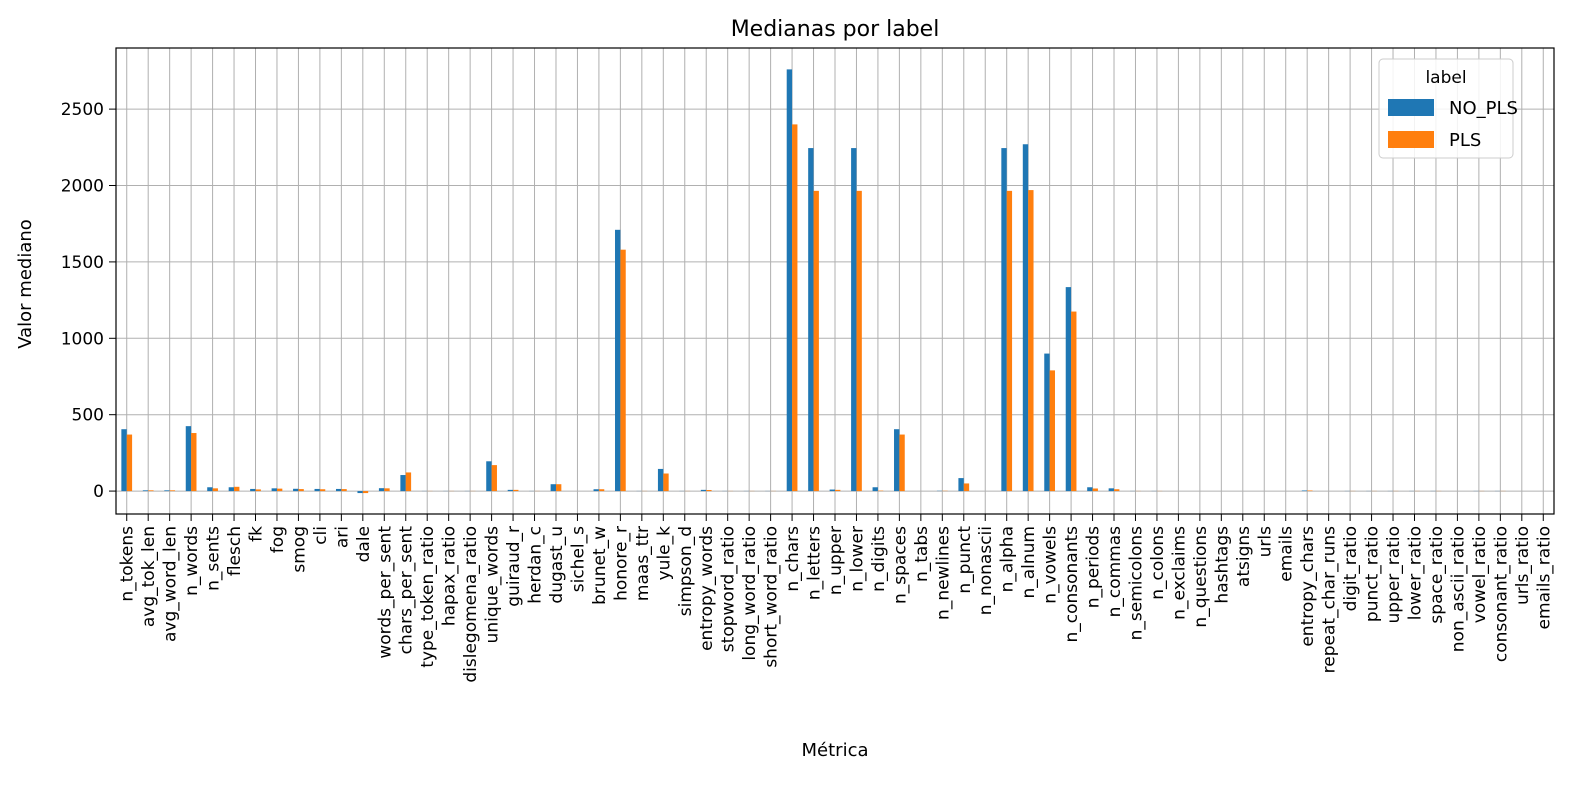 The image size is (1582, 788). What do you see at coordinates (578, 559) in the screenshot?
I see `x-tick-label: sichel_s` at bounding box center [578, 559].